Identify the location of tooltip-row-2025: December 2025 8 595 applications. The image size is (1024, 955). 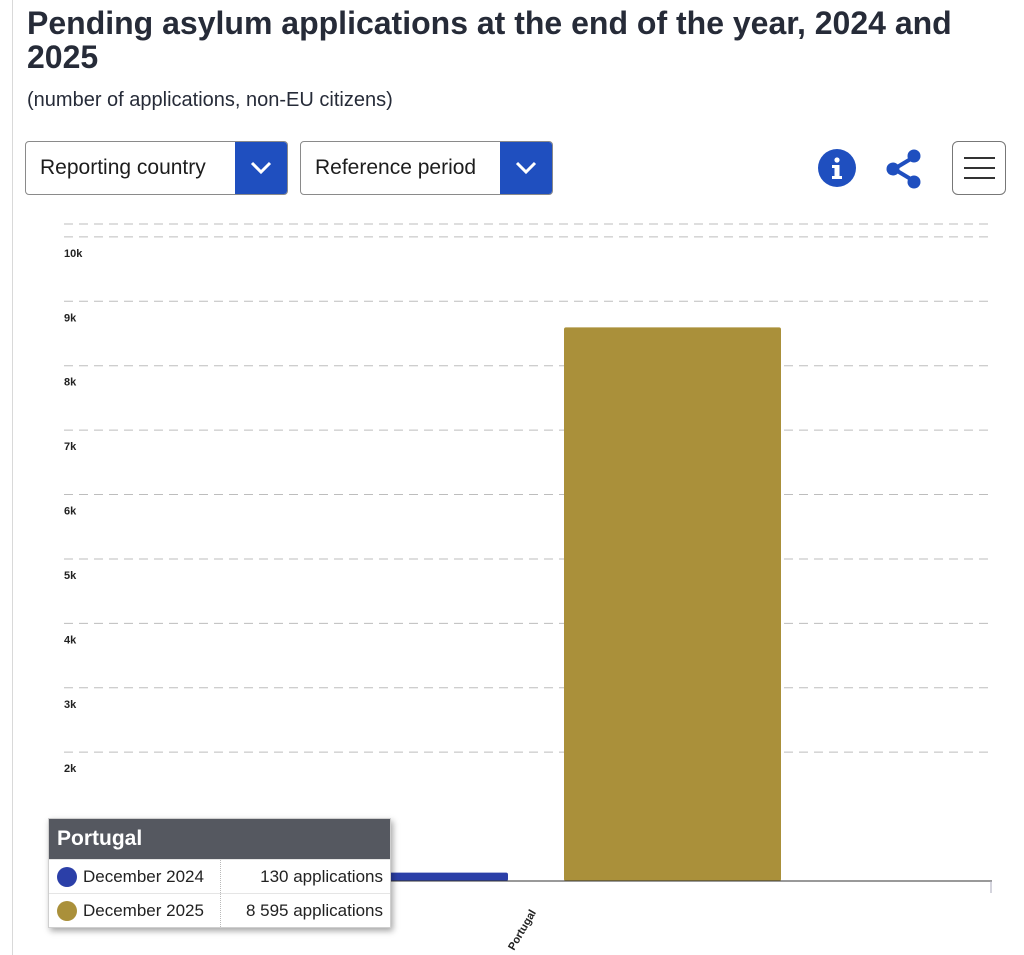
(219, 910).